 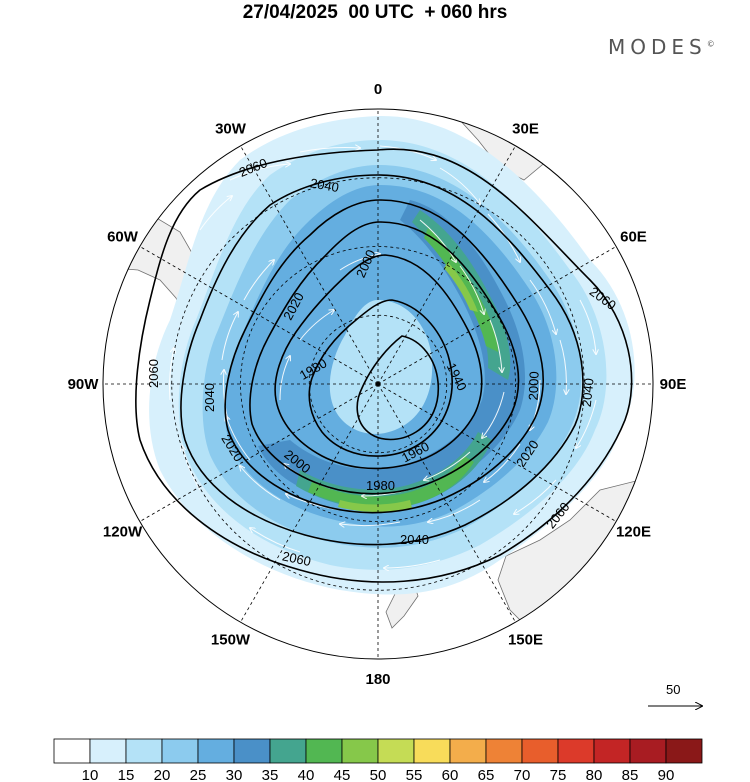 I want to click on brand-mark: ©, so click(x=710, y=44).